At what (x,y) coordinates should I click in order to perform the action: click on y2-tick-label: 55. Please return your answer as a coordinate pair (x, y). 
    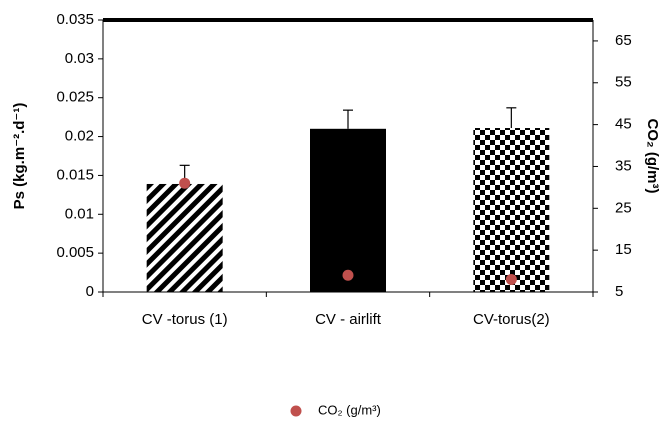
    Looking at the image, I should click on (623, 82).